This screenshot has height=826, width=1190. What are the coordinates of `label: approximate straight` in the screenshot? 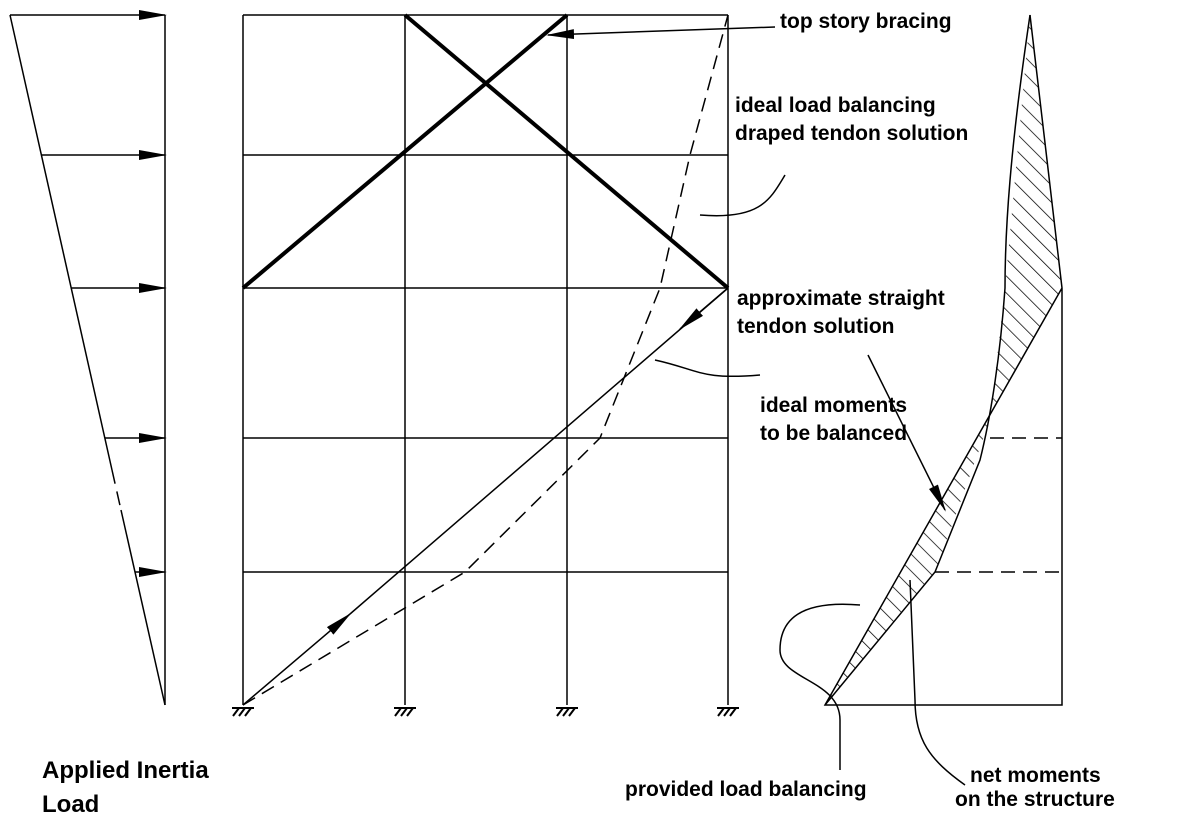 It's located at (841, 298).